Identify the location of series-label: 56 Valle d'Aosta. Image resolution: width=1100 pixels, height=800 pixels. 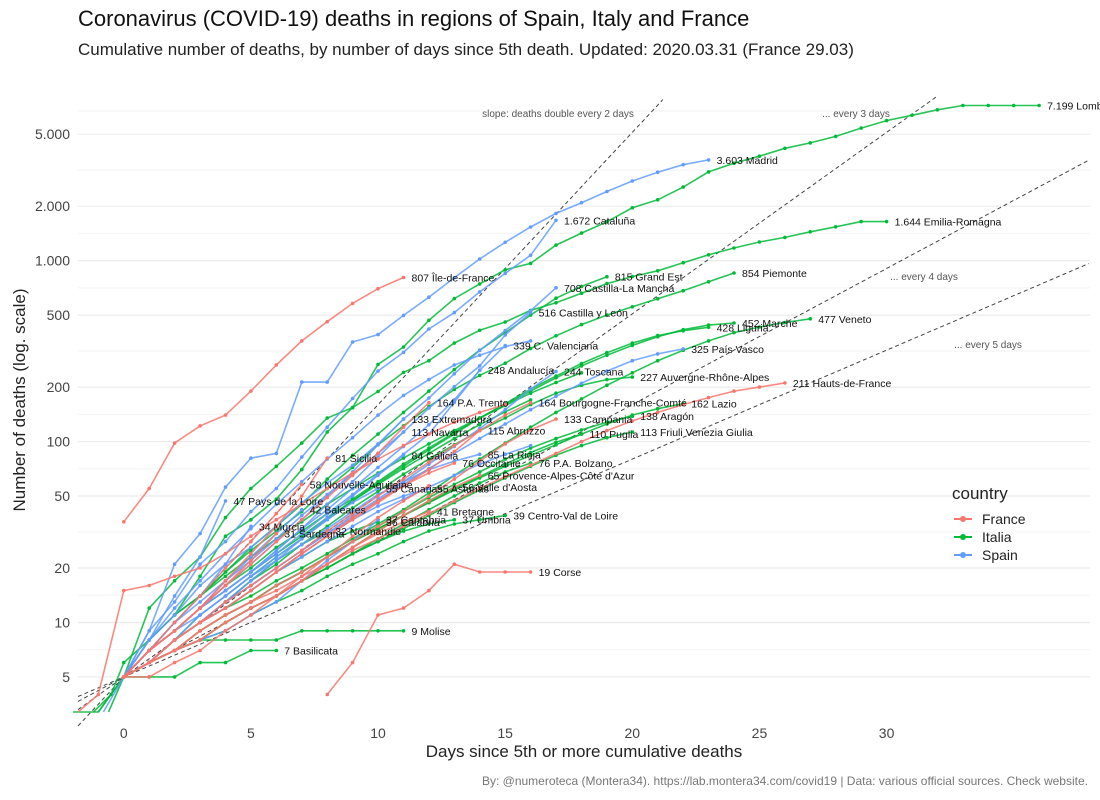
(499, 488).